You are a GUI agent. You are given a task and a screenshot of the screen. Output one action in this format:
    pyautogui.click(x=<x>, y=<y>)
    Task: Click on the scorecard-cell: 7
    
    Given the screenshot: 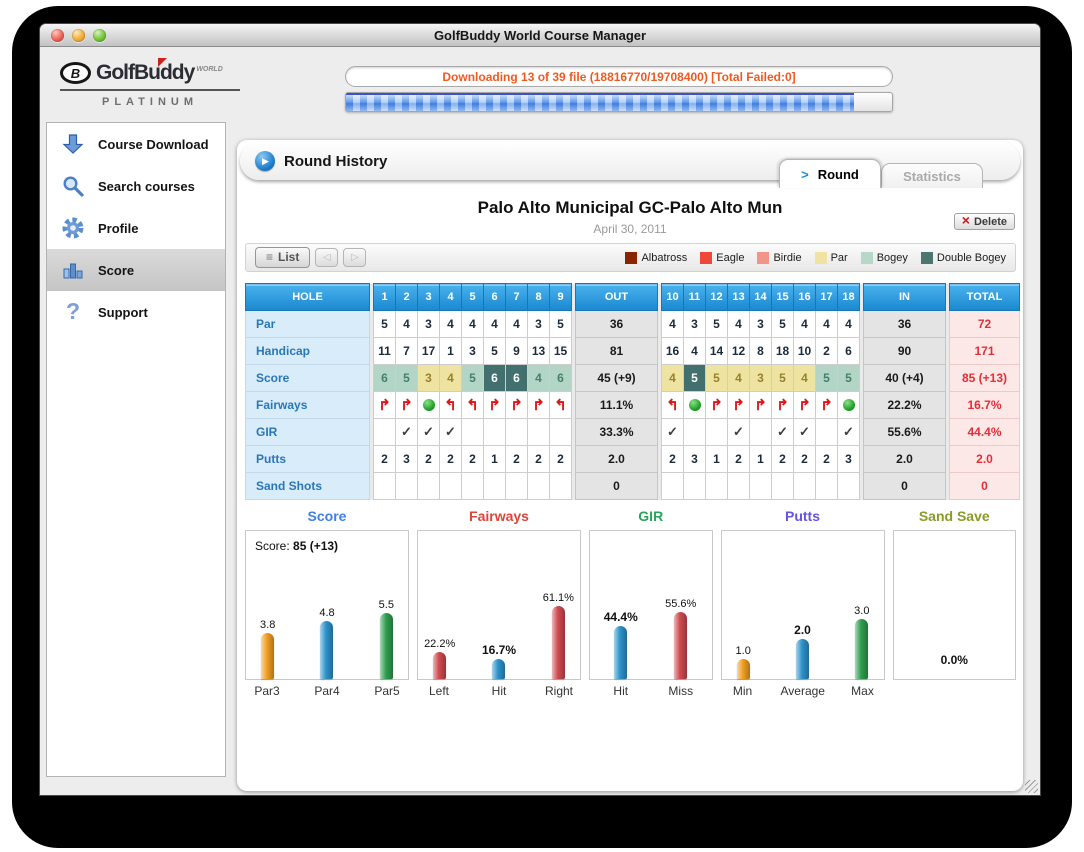 What is the action you would take?
    pyautogui.click(x=406, y=351)
    